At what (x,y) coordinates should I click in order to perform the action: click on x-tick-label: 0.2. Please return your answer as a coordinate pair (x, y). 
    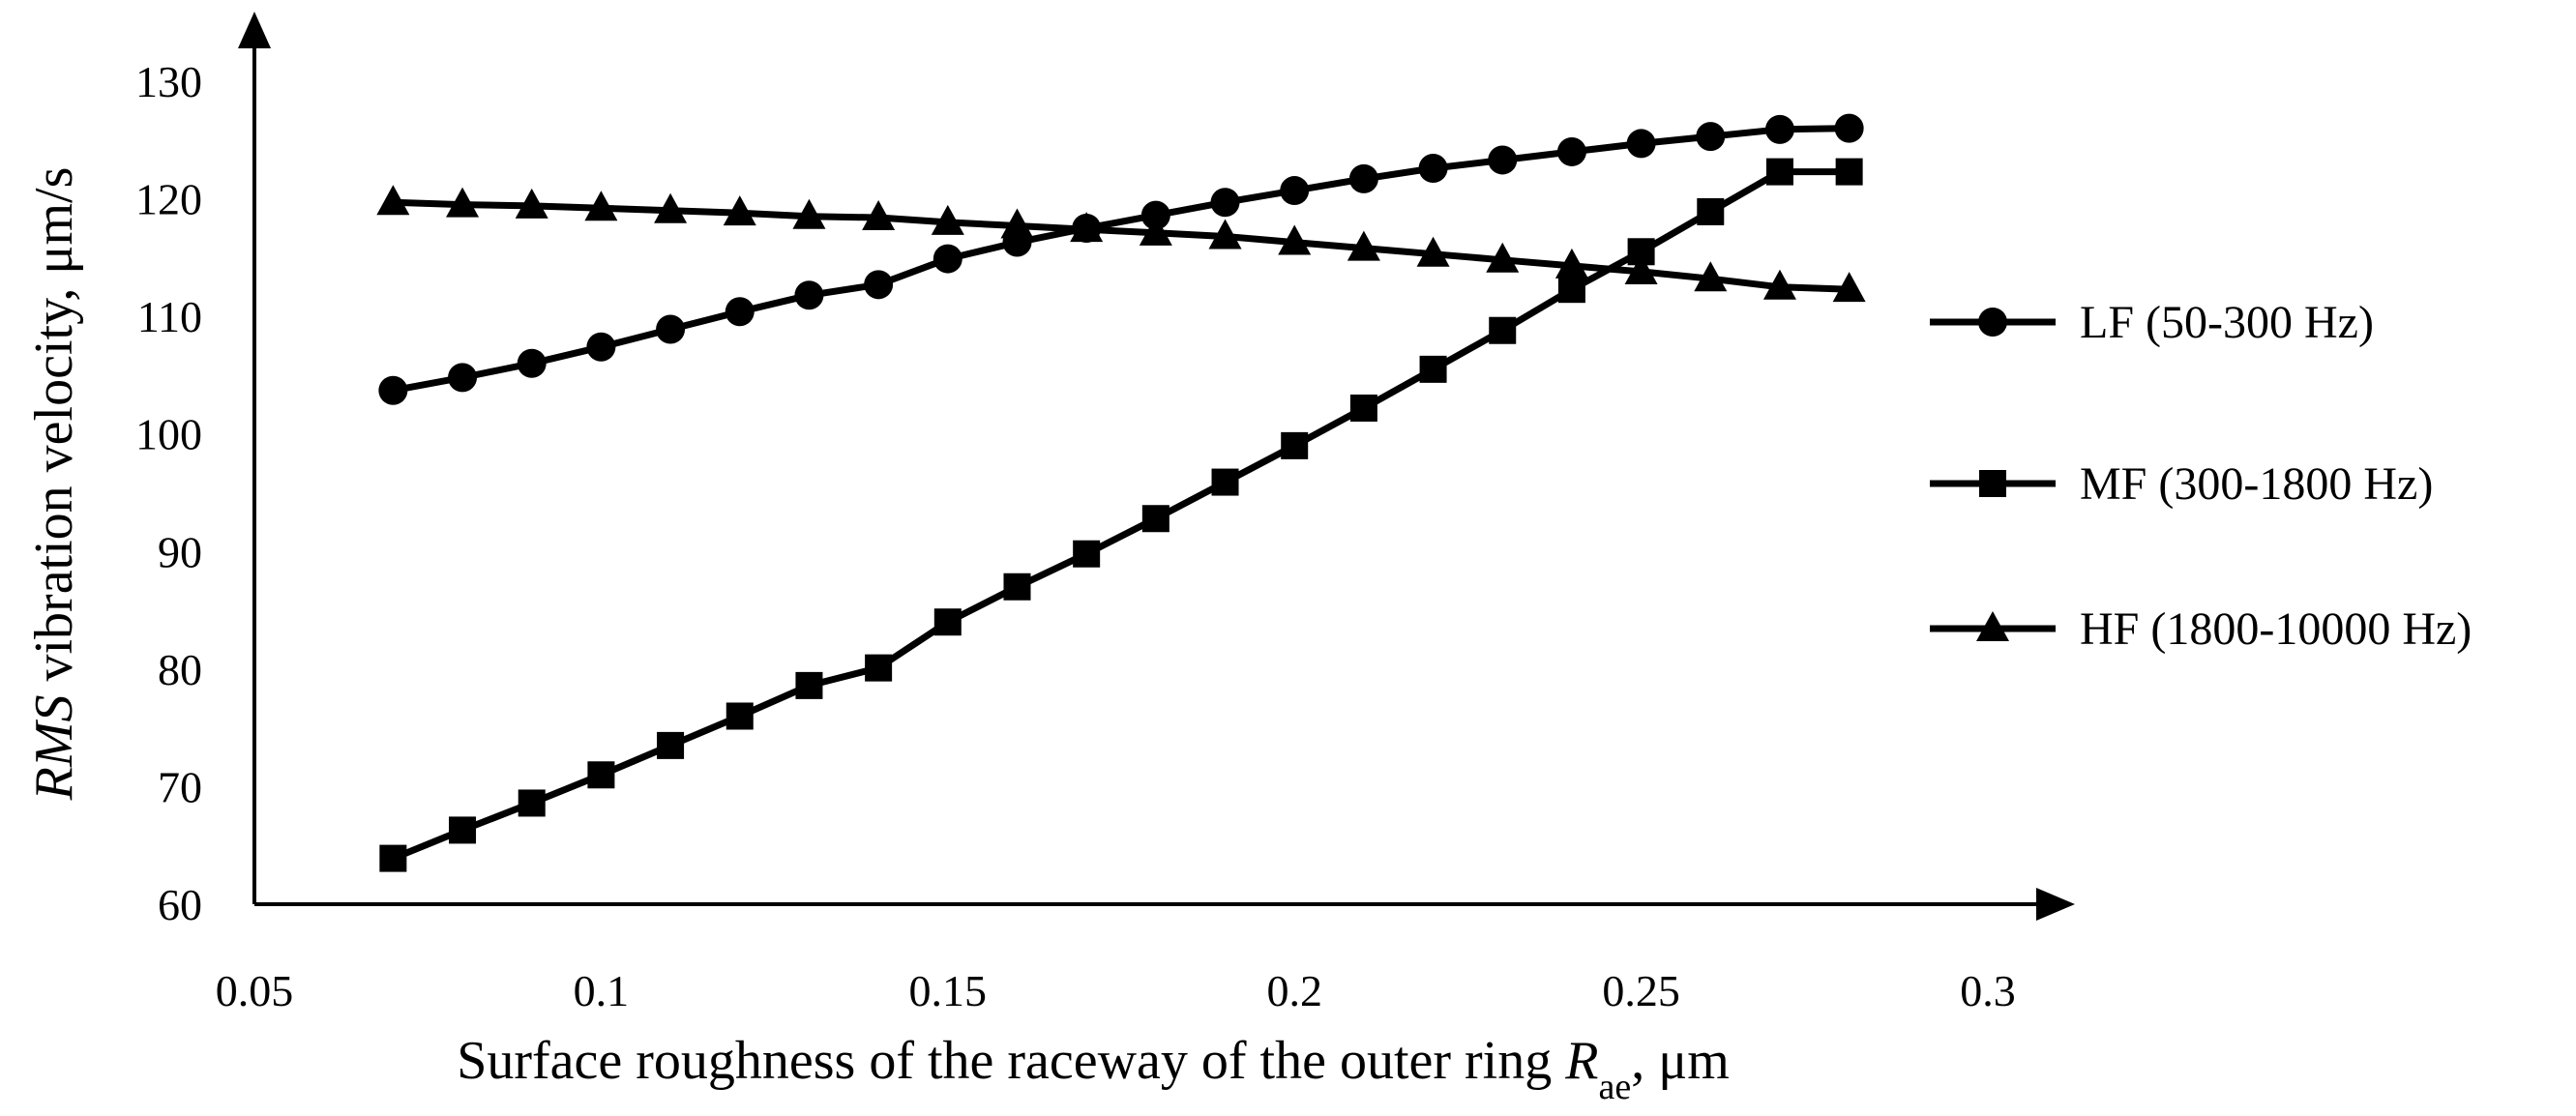
    Looking at the image, I should click on (1294, 990).